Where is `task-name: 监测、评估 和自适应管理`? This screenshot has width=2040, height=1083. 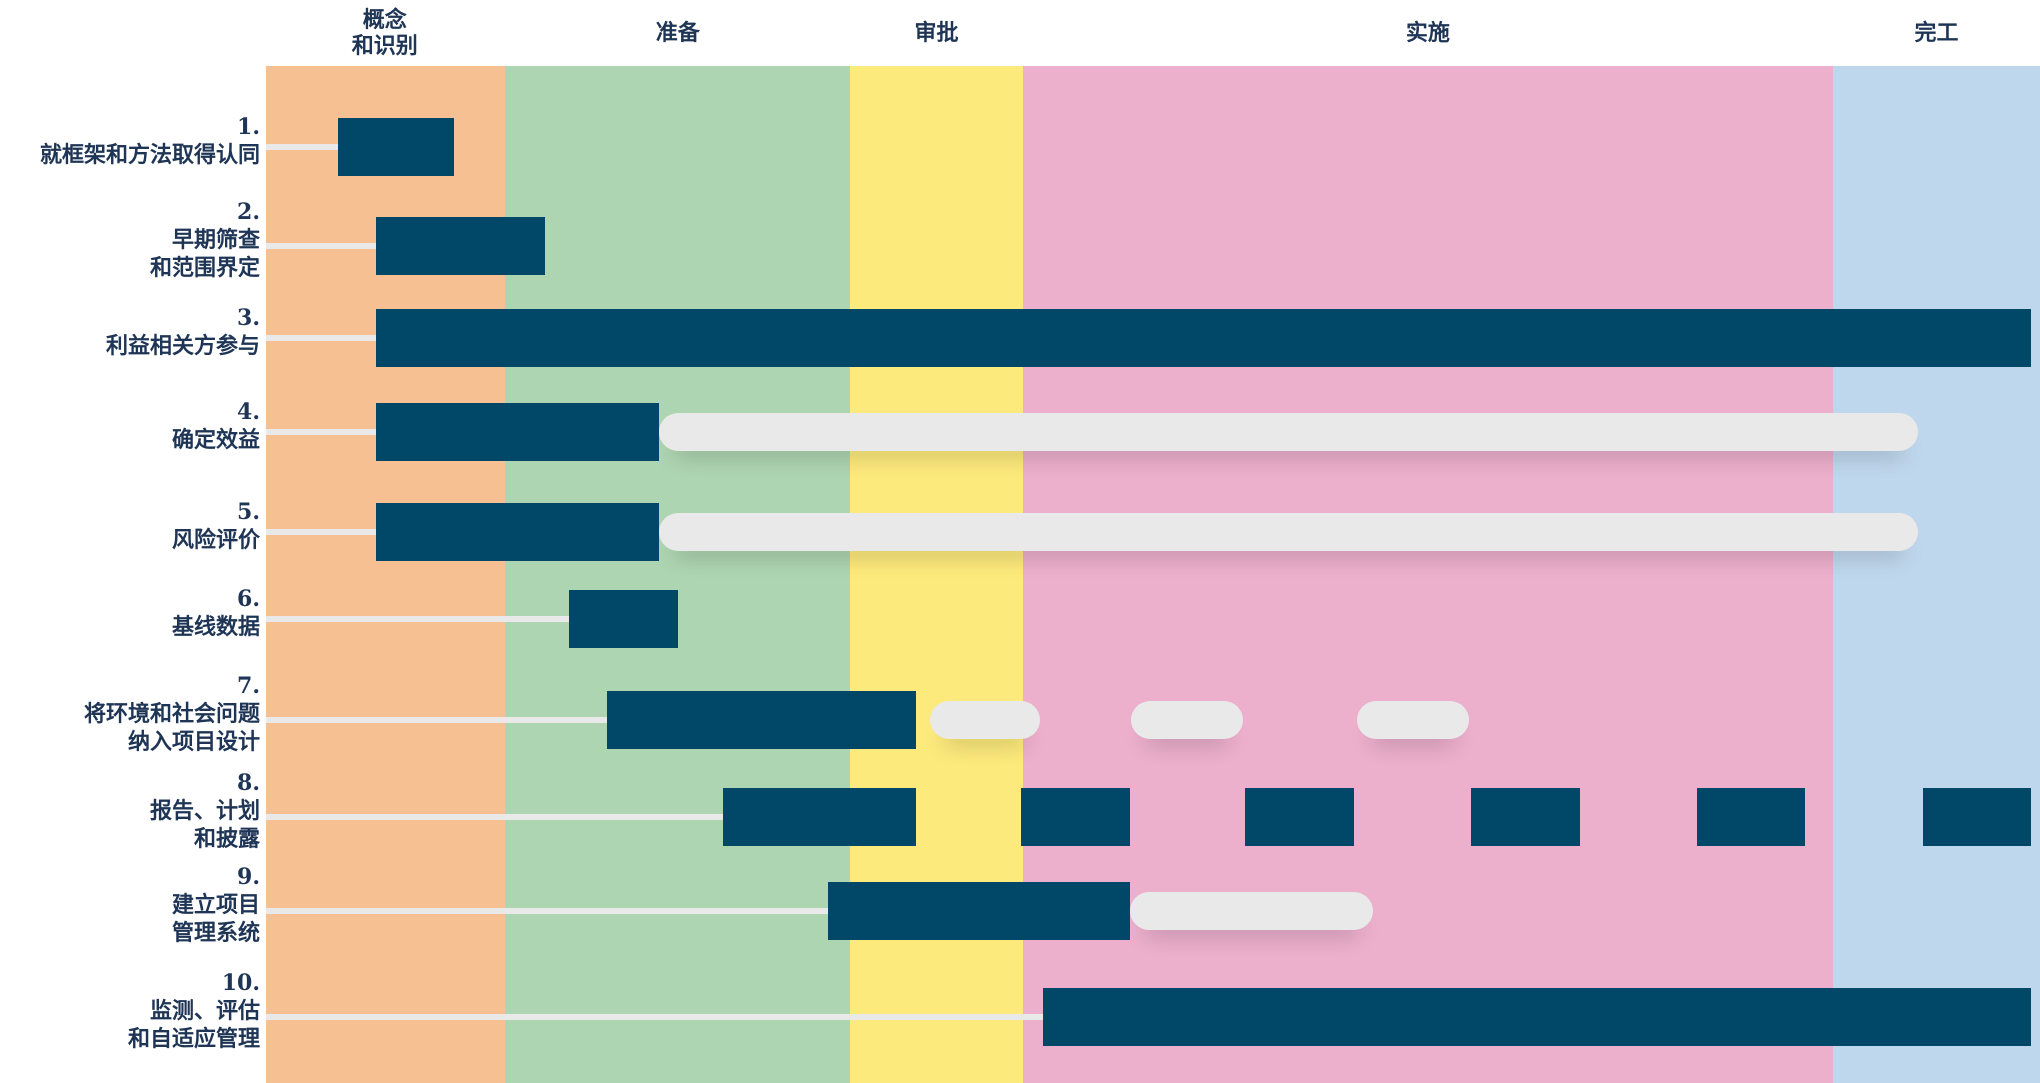 task-name: 监测、评估 和自适应管理 is located at coordinates (193, 1025).